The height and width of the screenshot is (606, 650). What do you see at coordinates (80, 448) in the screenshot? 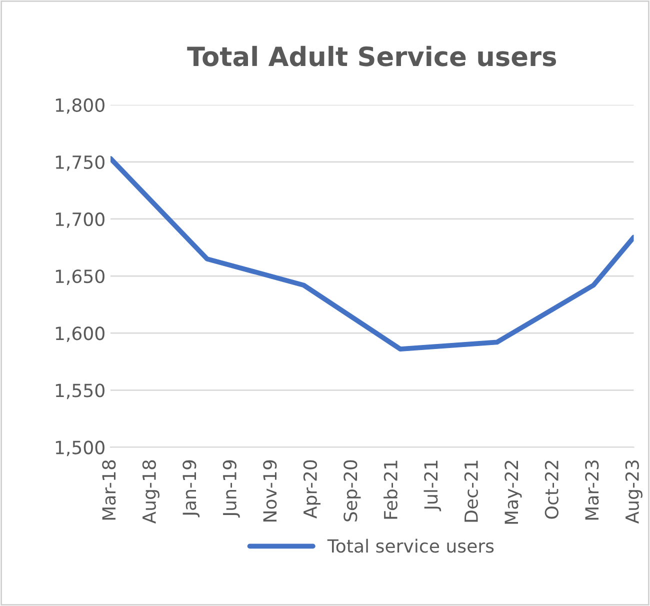
I see `y-tick-label: 1,500` at bounding box center [80, 448].